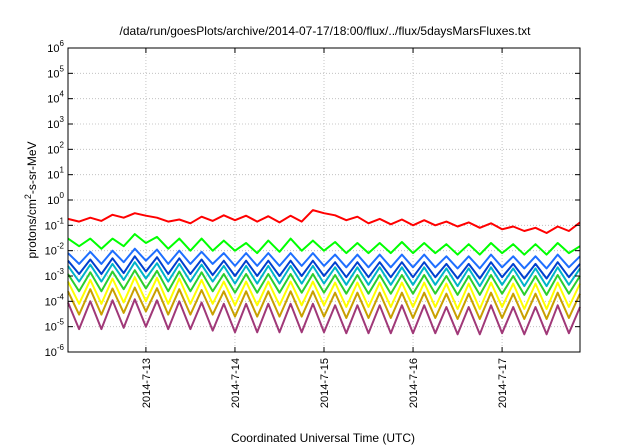 The width and height of the screenshot is (640, 448). Describe the element at coordinates (147, 383) in the screenshot. I see `x-tick-label: 2014-7-13` at that location.